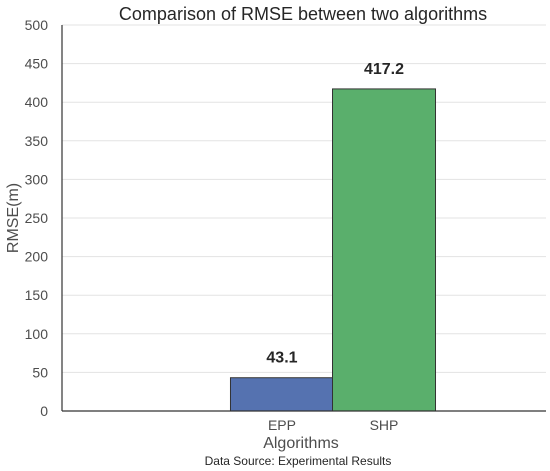 This screenshot has width=550, height=471. I want to click on y-tick-label: 50, so click(40, 372).